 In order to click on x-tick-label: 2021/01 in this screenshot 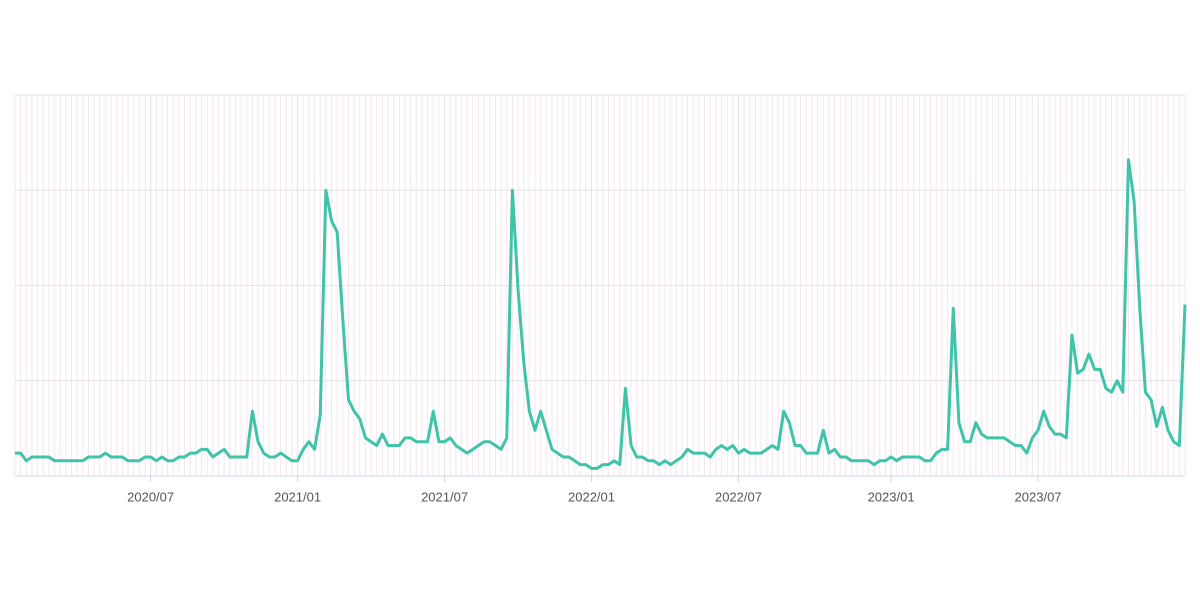, I will do `click(297, 496)`.